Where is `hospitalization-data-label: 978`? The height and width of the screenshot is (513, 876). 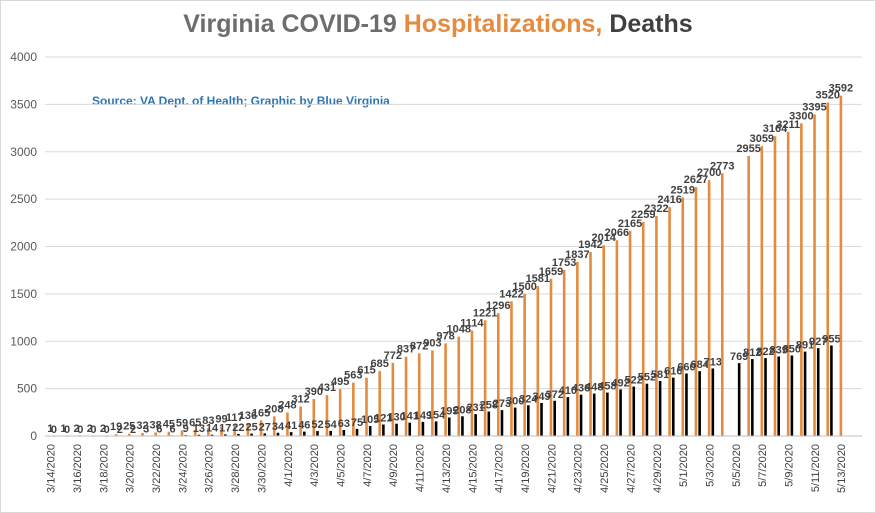
hospitalization-data-label: 978 is located at coordinates (445, 336).